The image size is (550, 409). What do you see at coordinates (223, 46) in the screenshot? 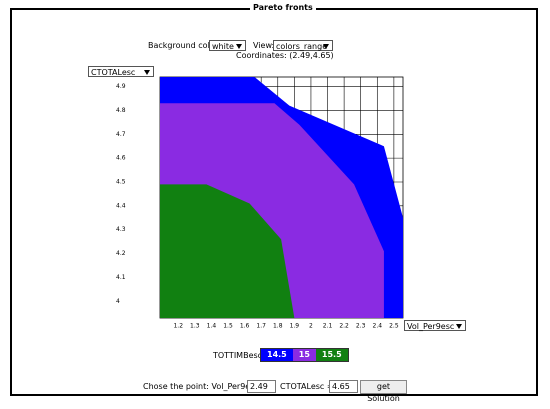
I see `select-value: white` at bounding box center [223, 46].